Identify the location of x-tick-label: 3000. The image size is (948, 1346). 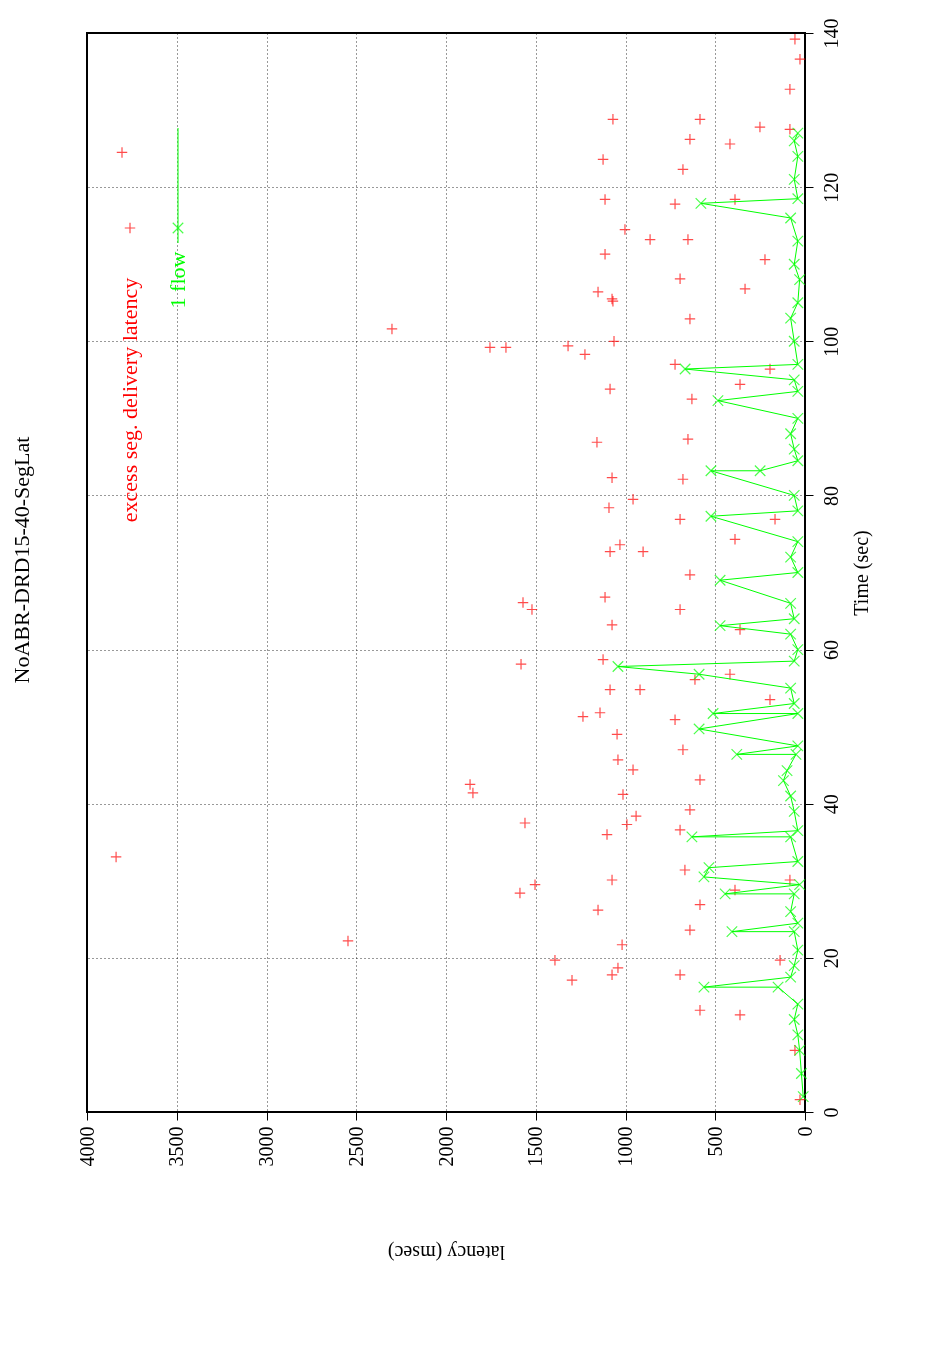
(266, 1146).